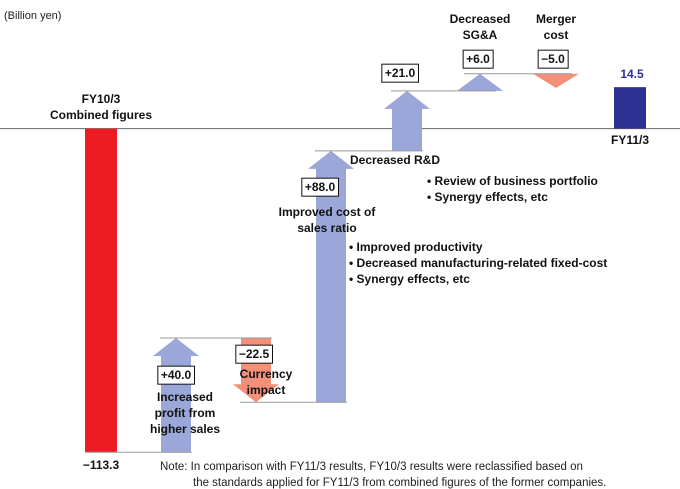  Describe the element at coordinates (101, 107) in the screenshot. I see `category-label: FY10/3 Combined figures` at that location.